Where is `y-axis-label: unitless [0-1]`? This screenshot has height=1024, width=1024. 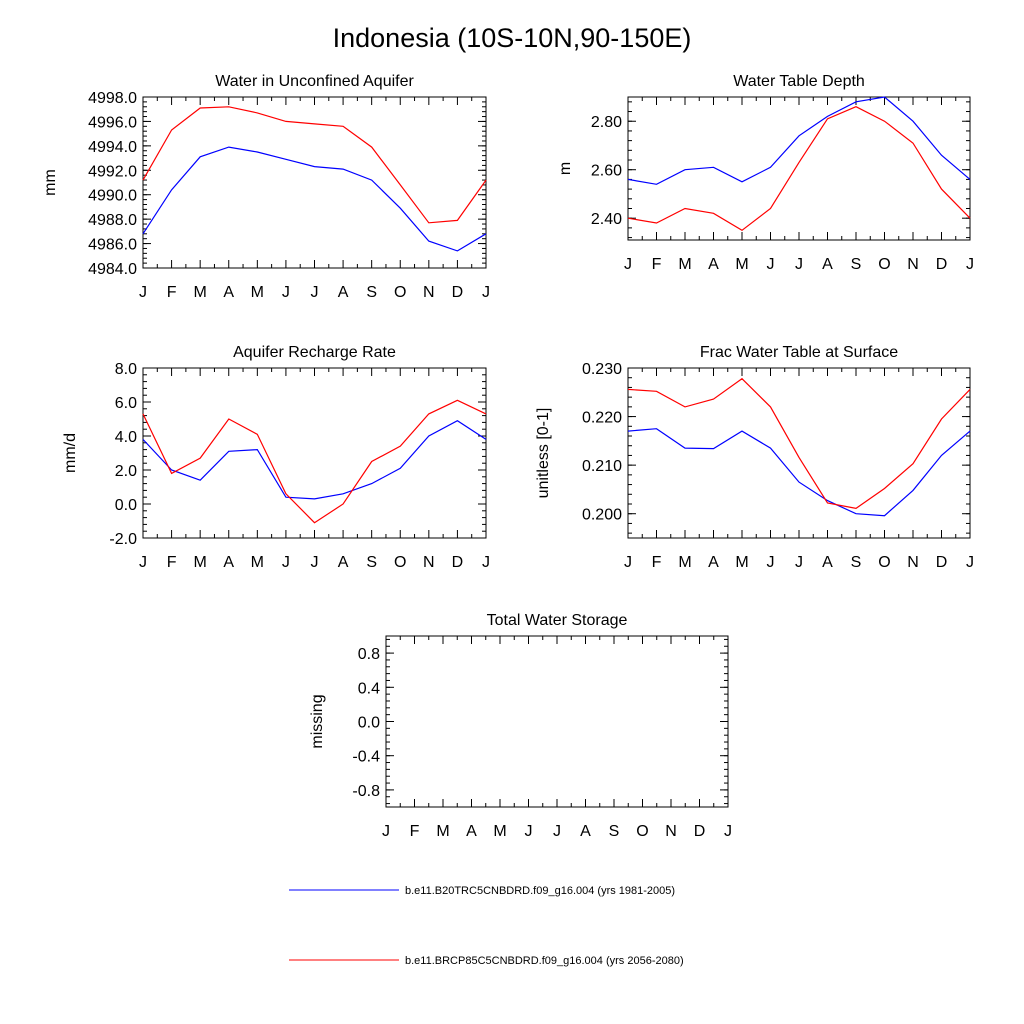 y-axis-label: unitless [0-1] is located at coordinates (543, 453).